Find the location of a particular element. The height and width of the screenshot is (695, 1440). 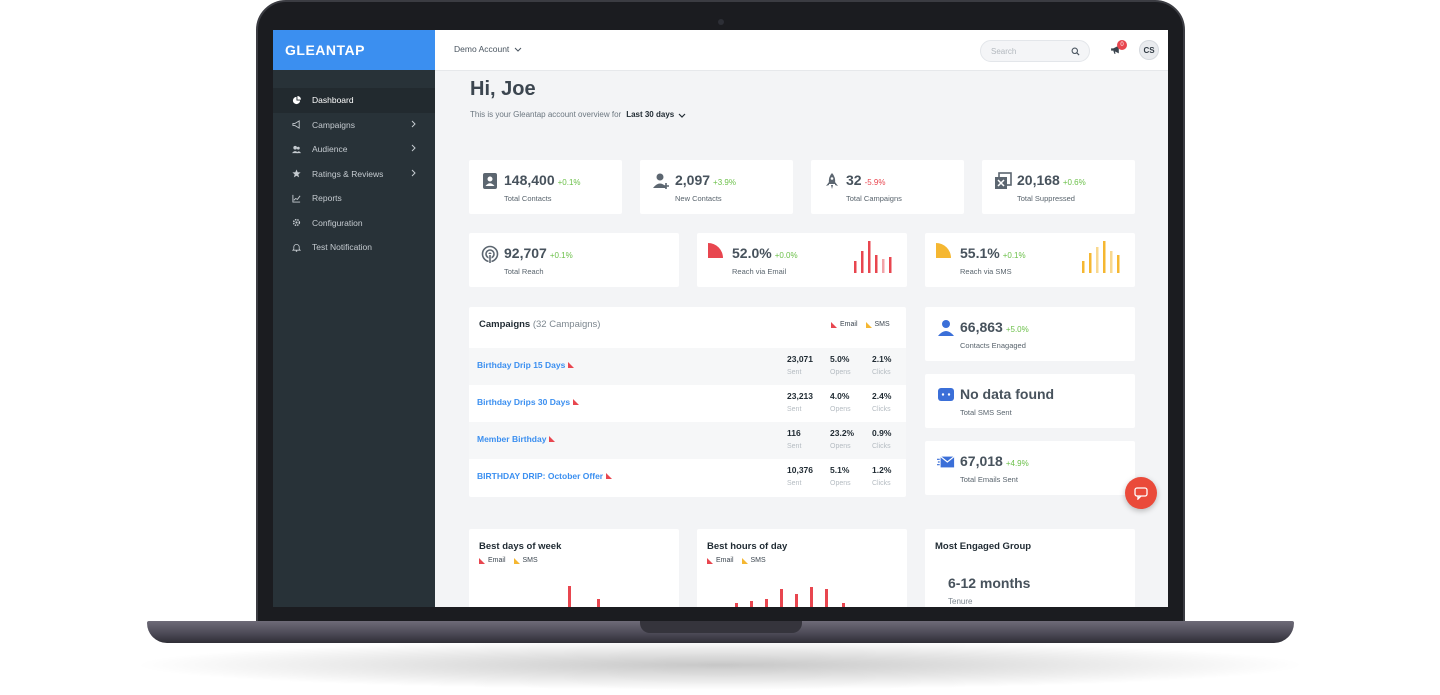

stat-card-reach-sms: 55.1% +0.1% Reach via SMS is located at coordinates (1030, 260).